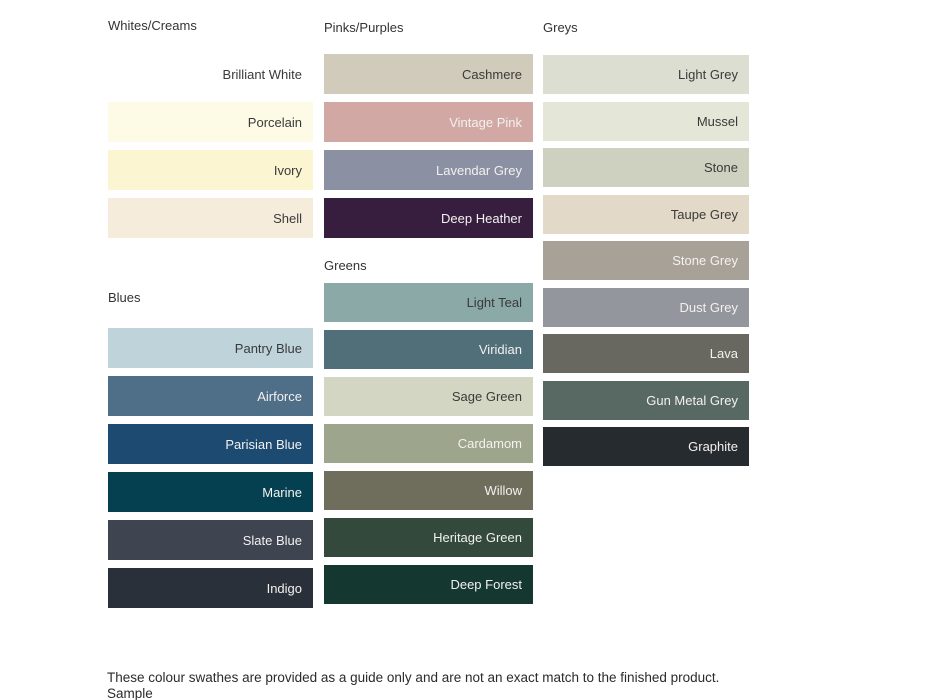  What do you see at coordinates (708, 307) in the screenshot?
I see `swatch-label: Dust Grey` at bounding box center [708, 307].